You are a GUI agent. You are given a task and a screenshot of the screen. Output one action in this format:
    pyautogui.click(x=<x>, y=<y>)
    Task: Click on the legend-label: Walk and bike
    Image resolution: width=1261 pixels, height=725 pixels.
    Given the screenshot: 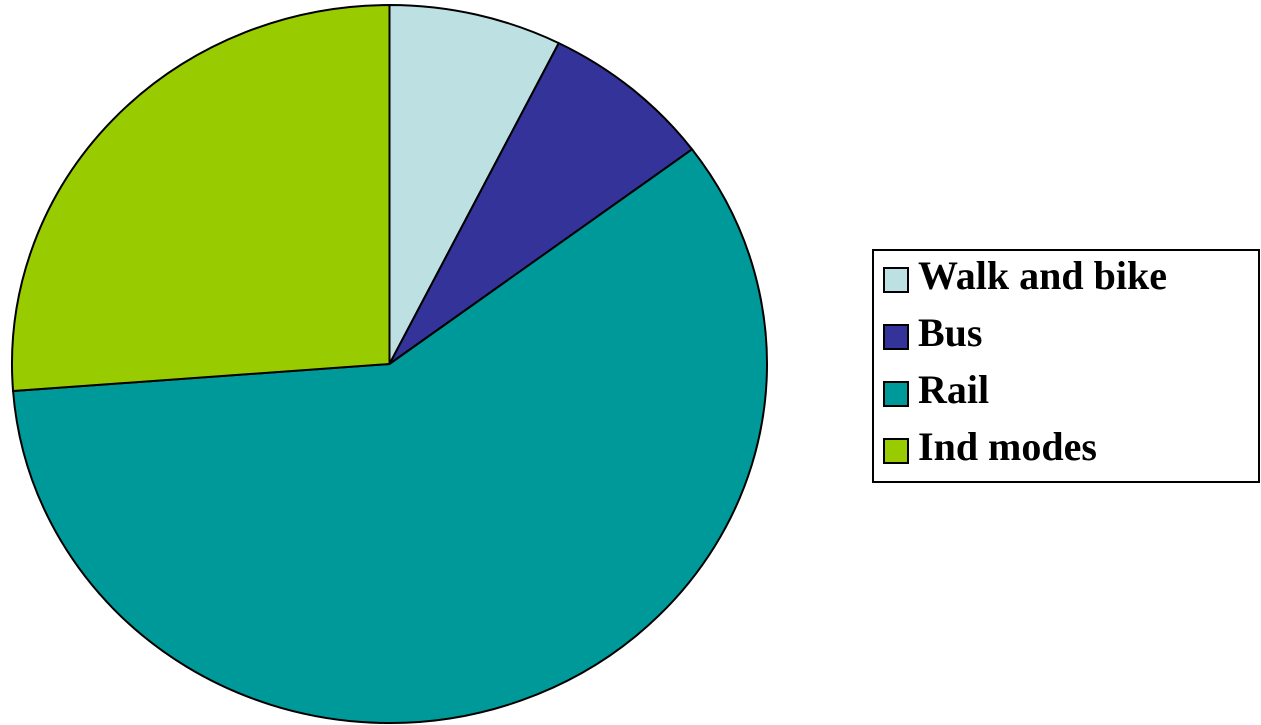 What is the action you would take?
    pyautogui.click(x=1042, y=275)
    